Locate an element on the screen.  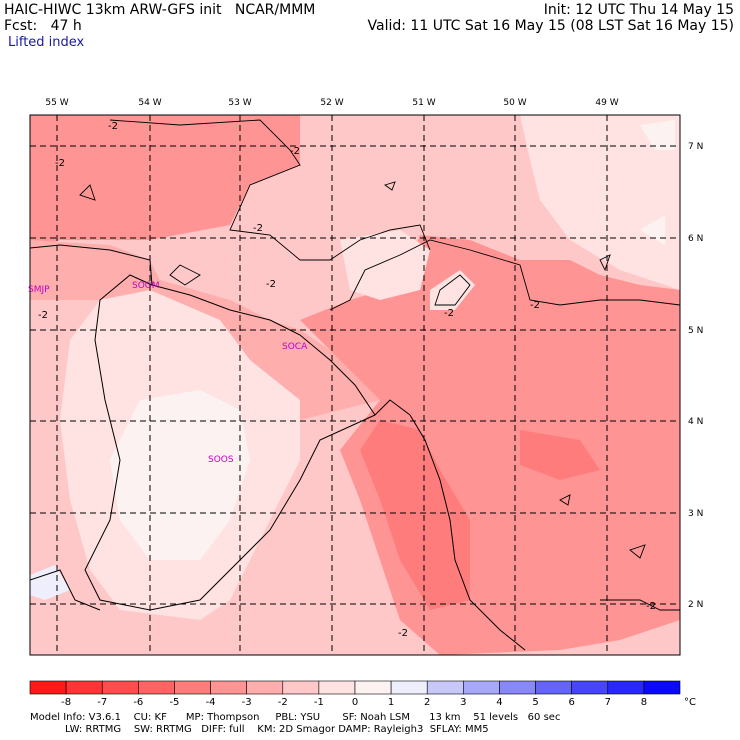
field-name: Lifted index is located at coordinates (46, 42).